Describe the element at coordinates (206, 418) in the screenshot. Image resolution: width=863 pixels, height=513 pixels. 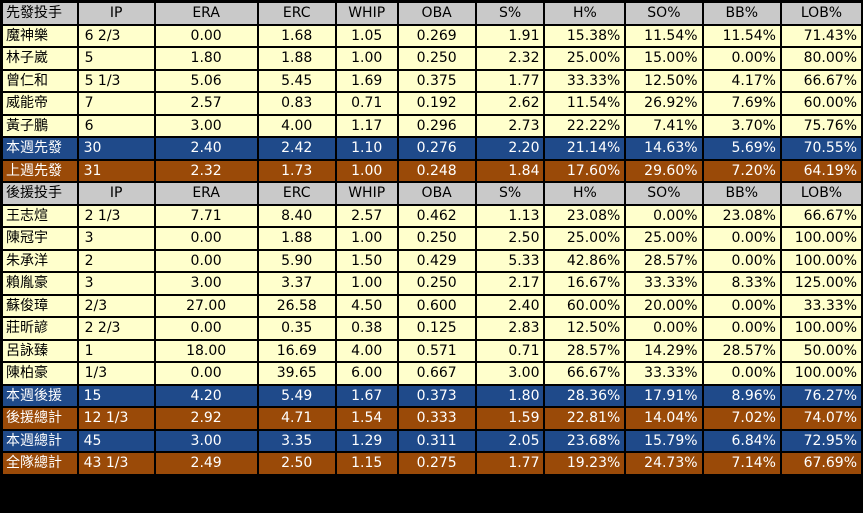
I see `stat-cell: 2.92` at that location.